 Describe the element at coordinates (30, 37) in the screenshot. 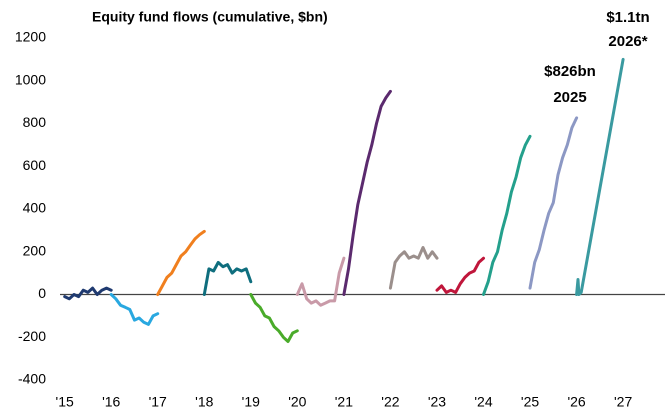

I see `y-tick-label: 1200` at that location.